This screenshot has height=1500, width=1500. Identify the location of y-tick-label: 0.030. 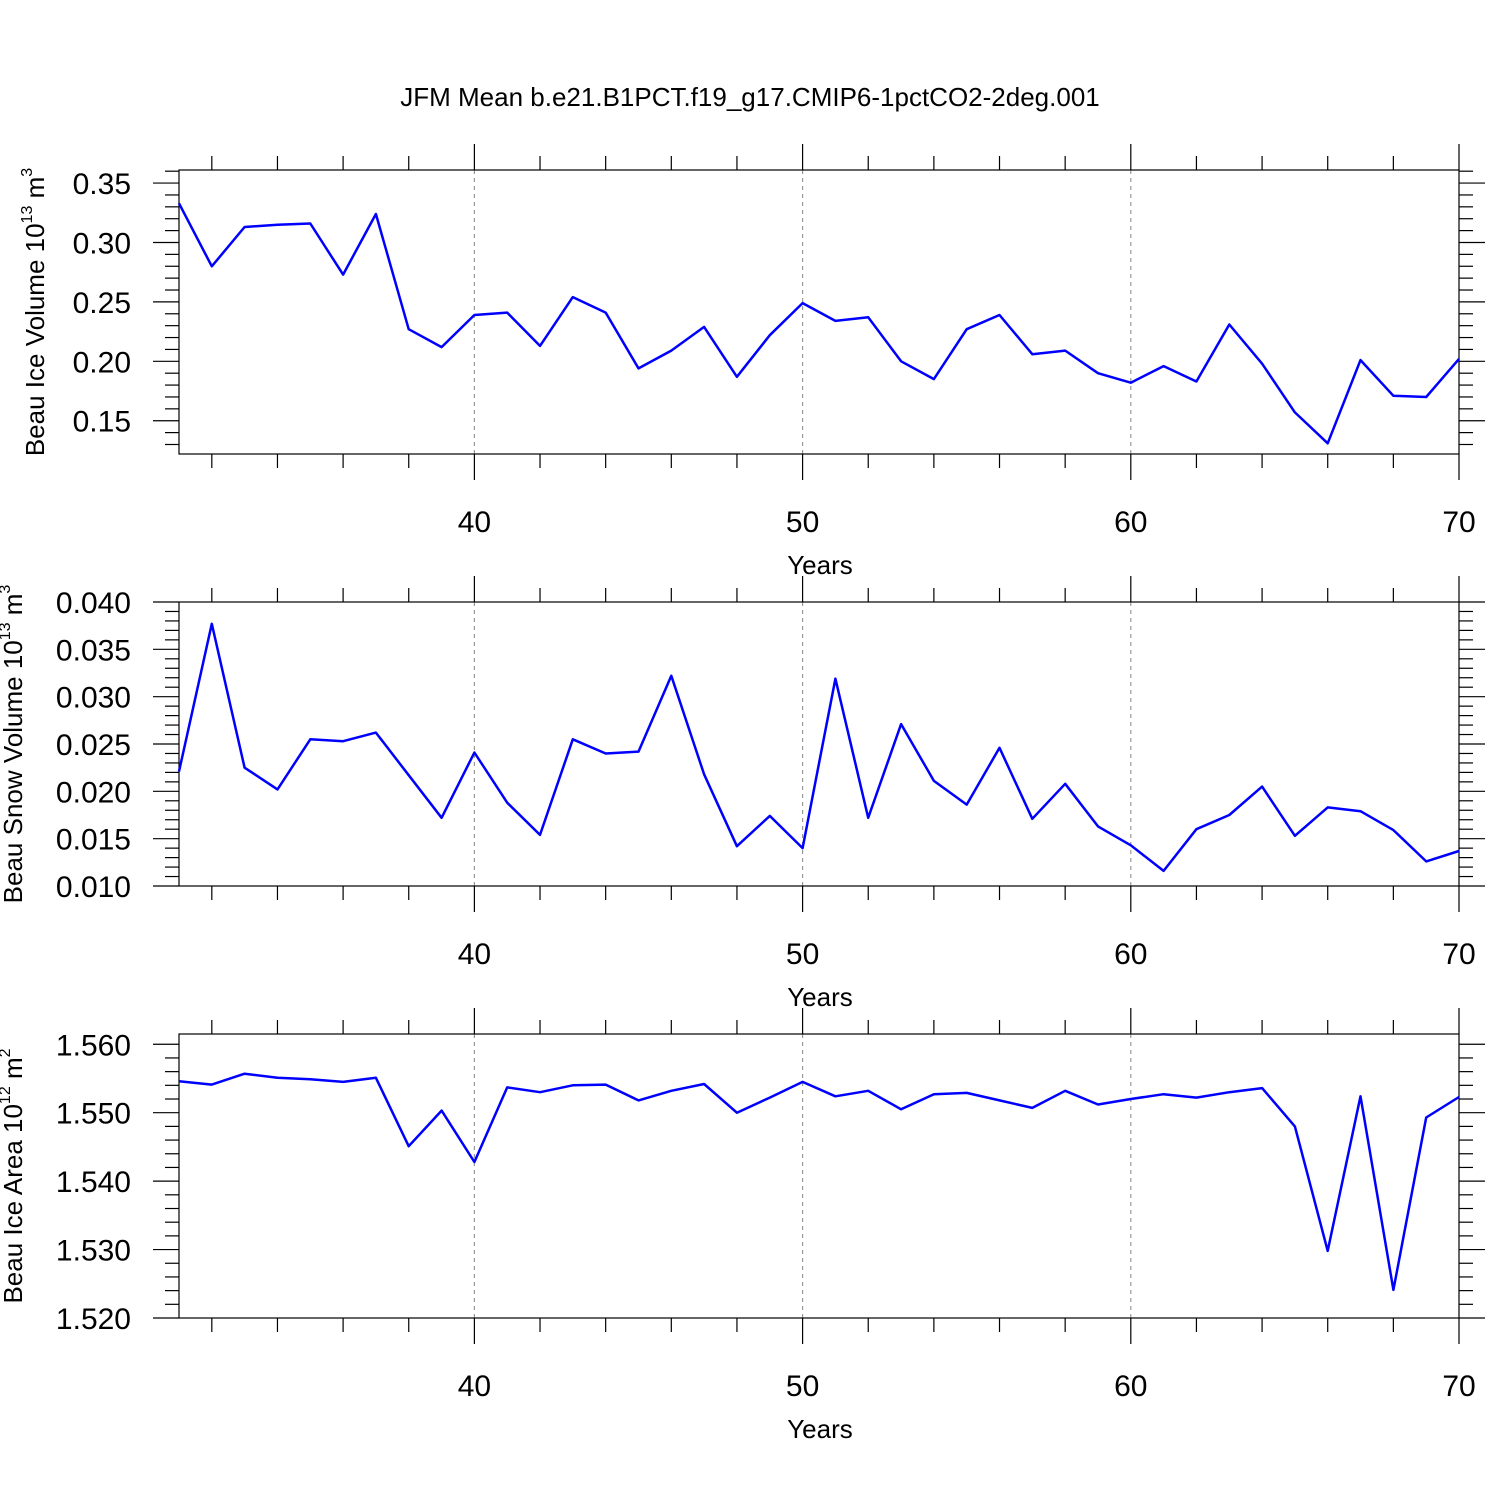
(93, 698).